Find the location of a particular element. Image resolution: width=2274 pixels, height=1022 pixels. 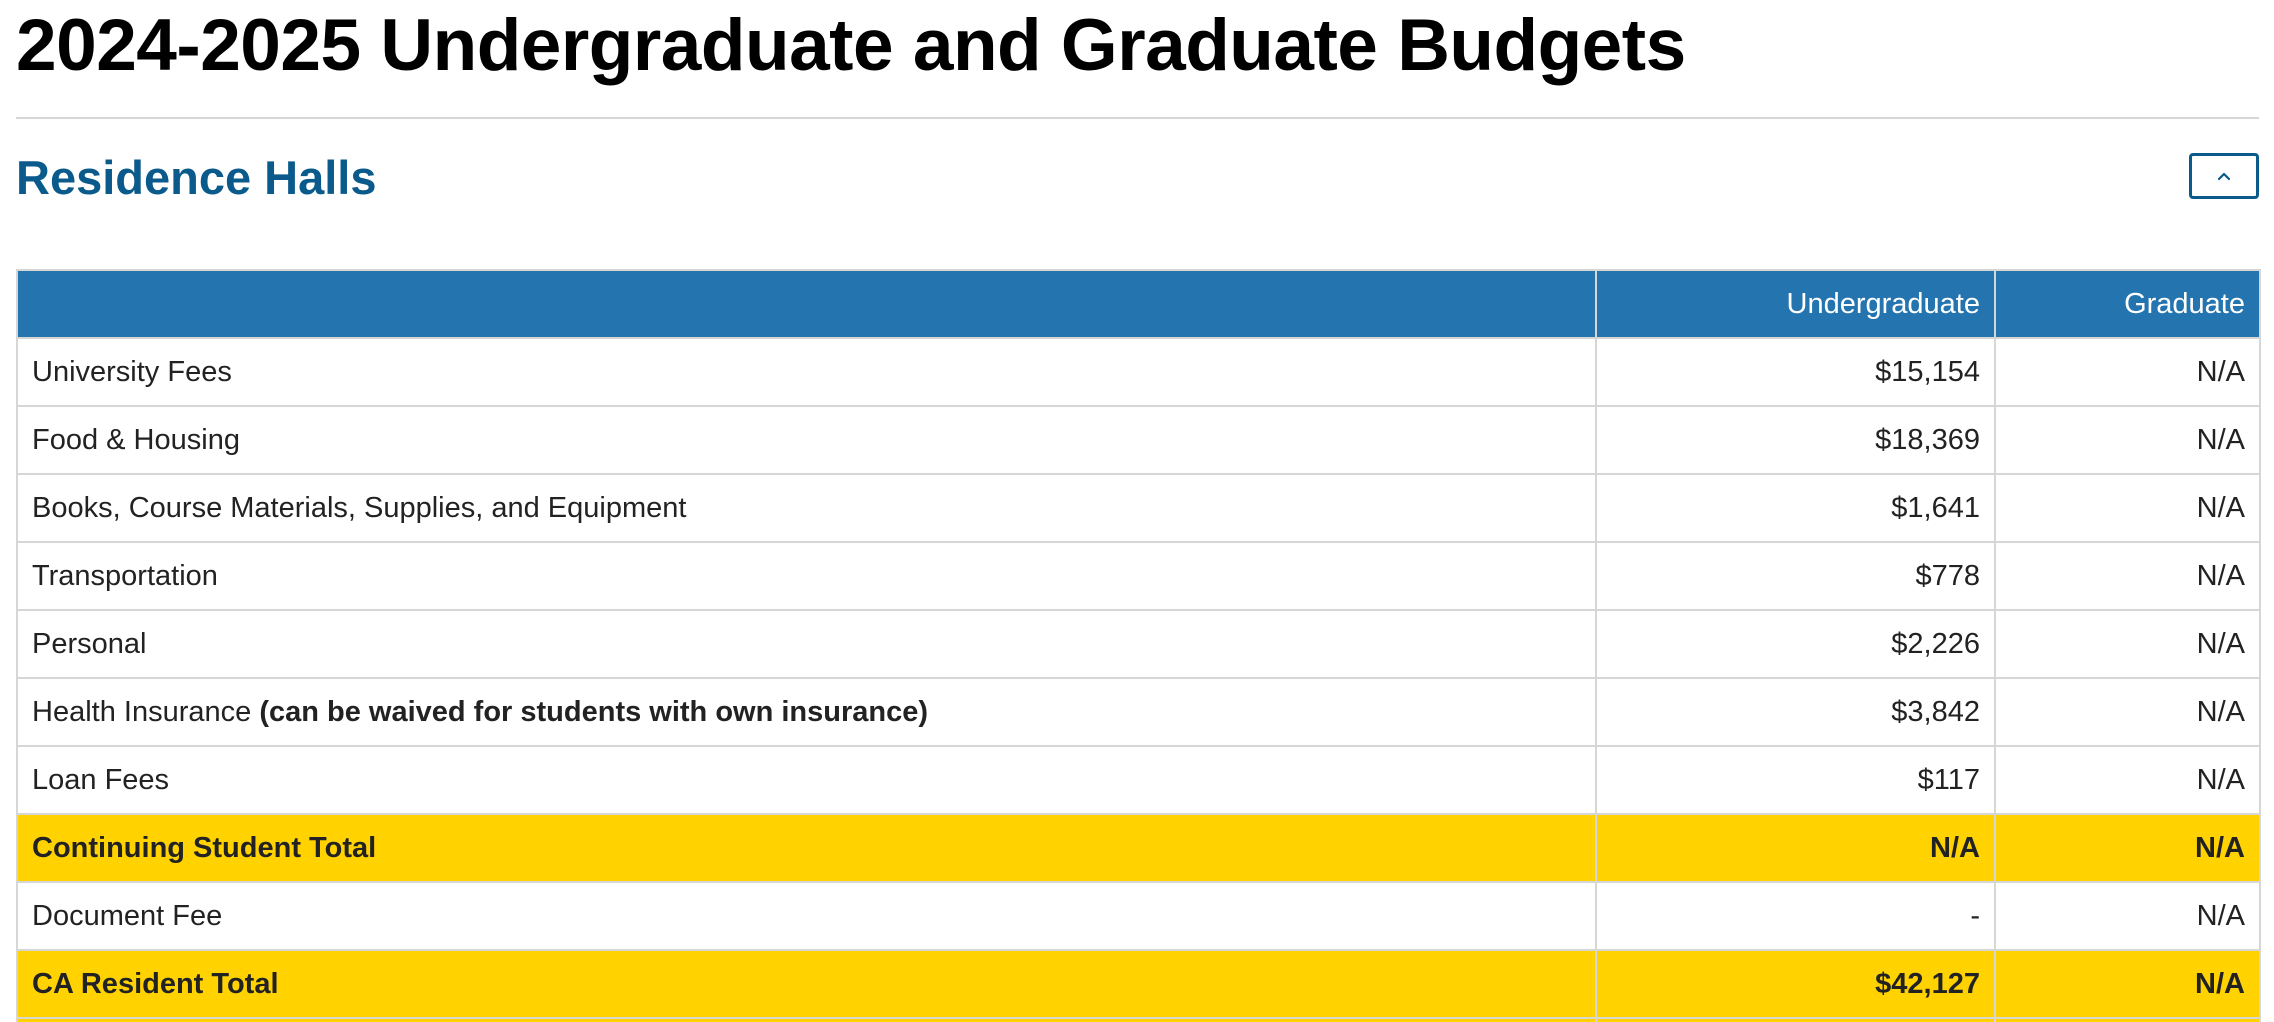

chevron-up-icon is located at coordinates (2224, 176).